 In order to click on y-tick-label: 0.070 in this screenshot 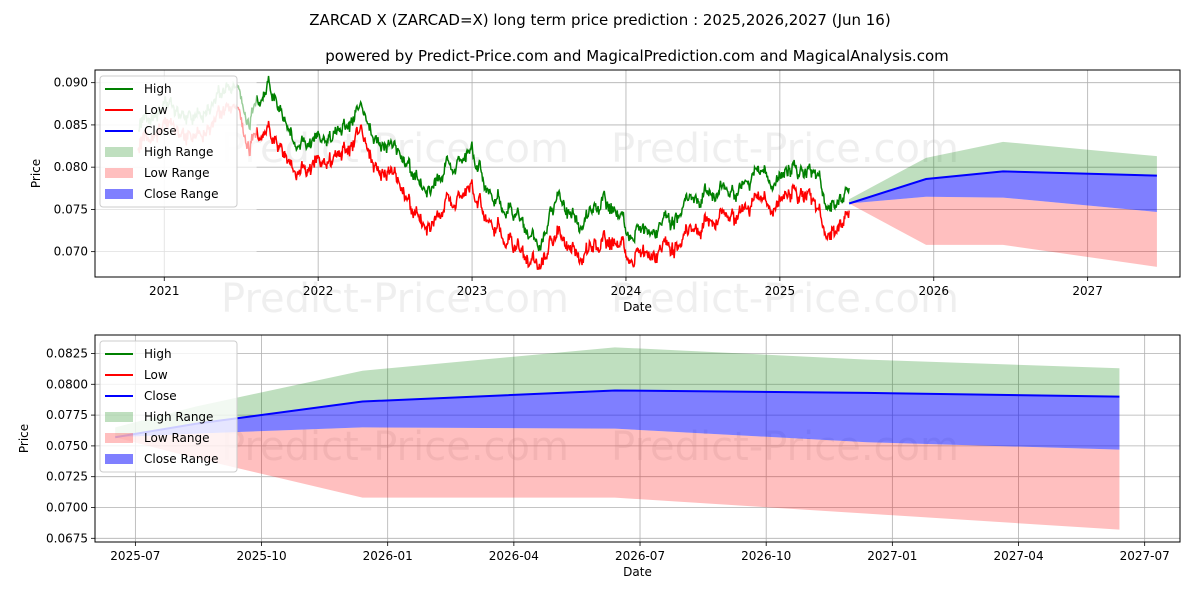, I will do `click(71, 252)`.